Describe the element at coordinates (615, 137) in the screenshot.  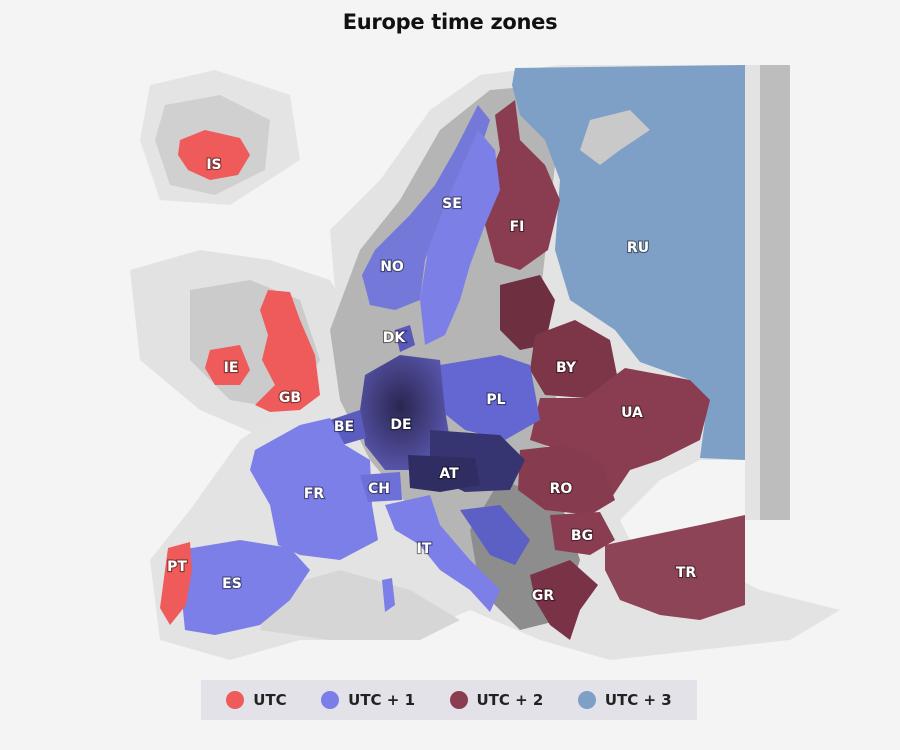
I see `white-sea` at that location.